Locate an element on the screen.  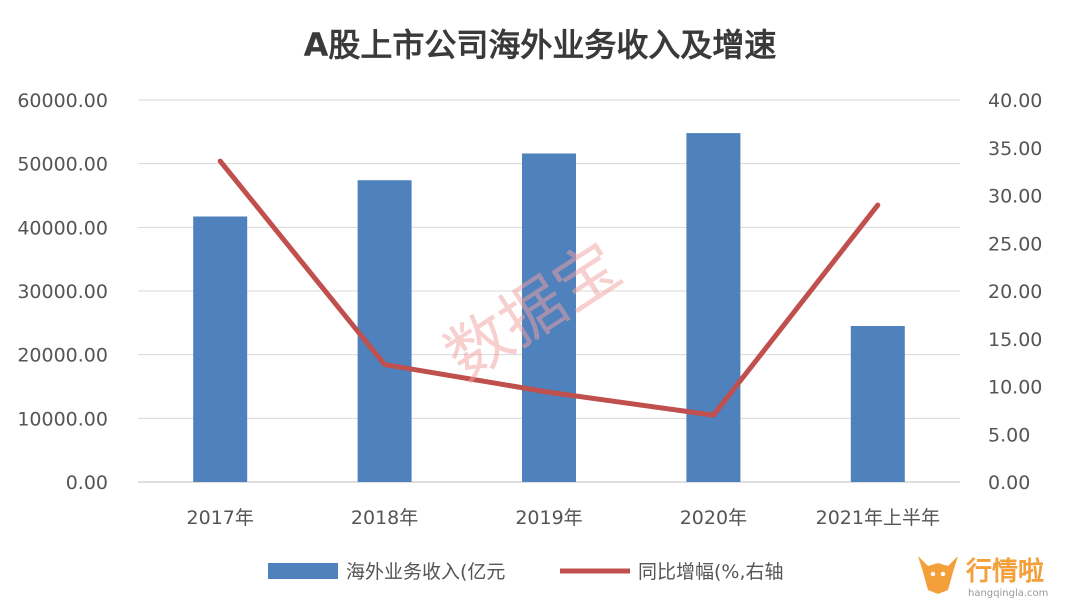
x-tick-label: 2021年上半年 is located at coordinates (878, 518).